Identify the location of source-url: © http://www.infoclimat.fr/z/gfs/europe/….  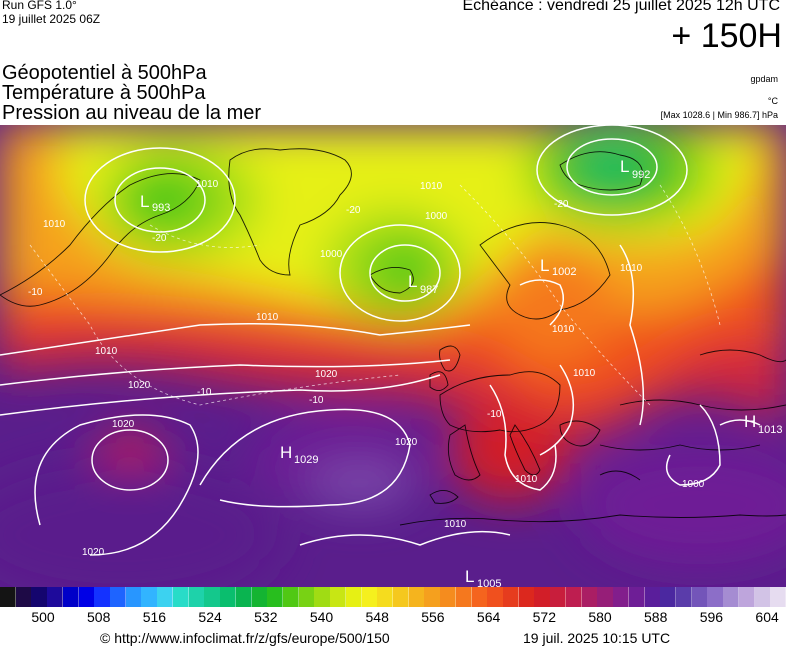
(245, 638).